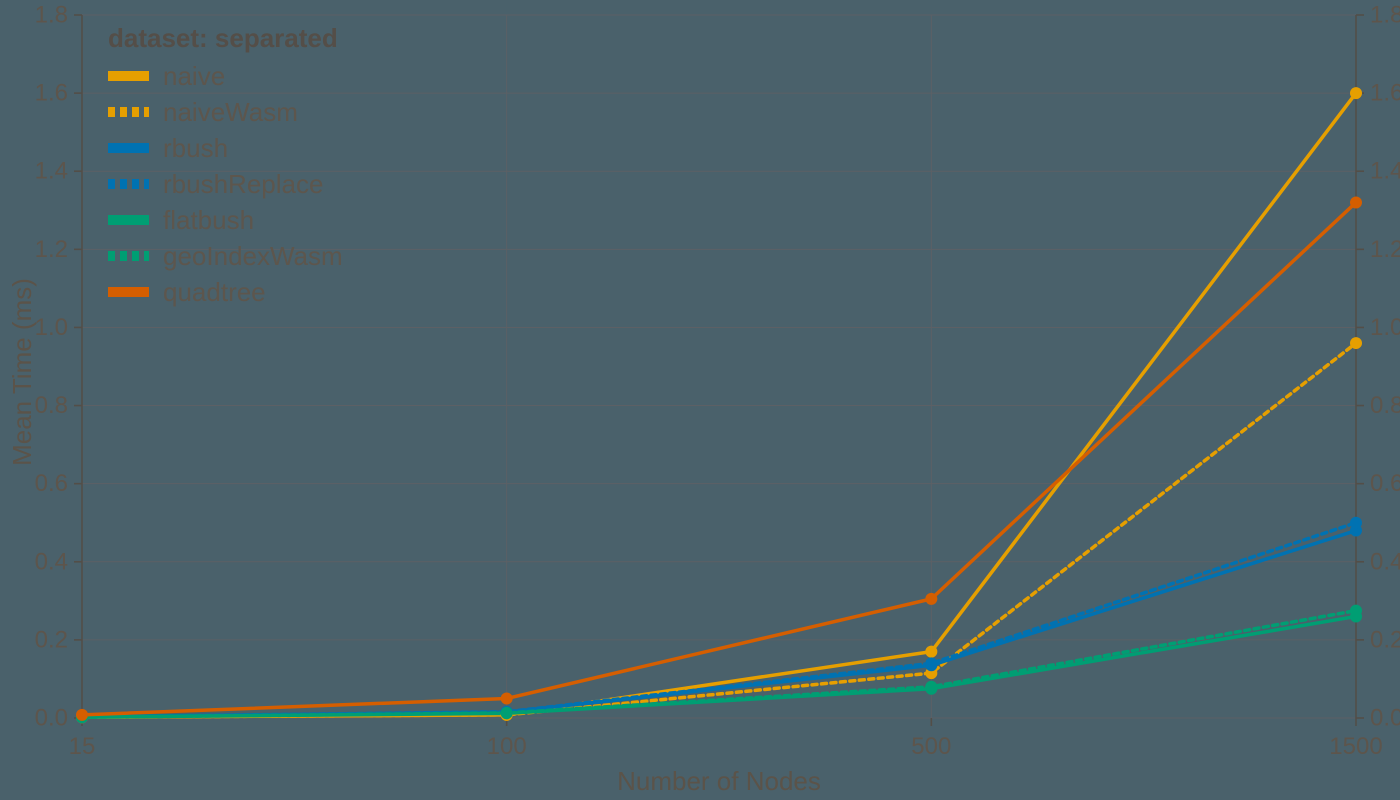  I want to click on y-tick-label-left: 0.0, so click(51, 718).